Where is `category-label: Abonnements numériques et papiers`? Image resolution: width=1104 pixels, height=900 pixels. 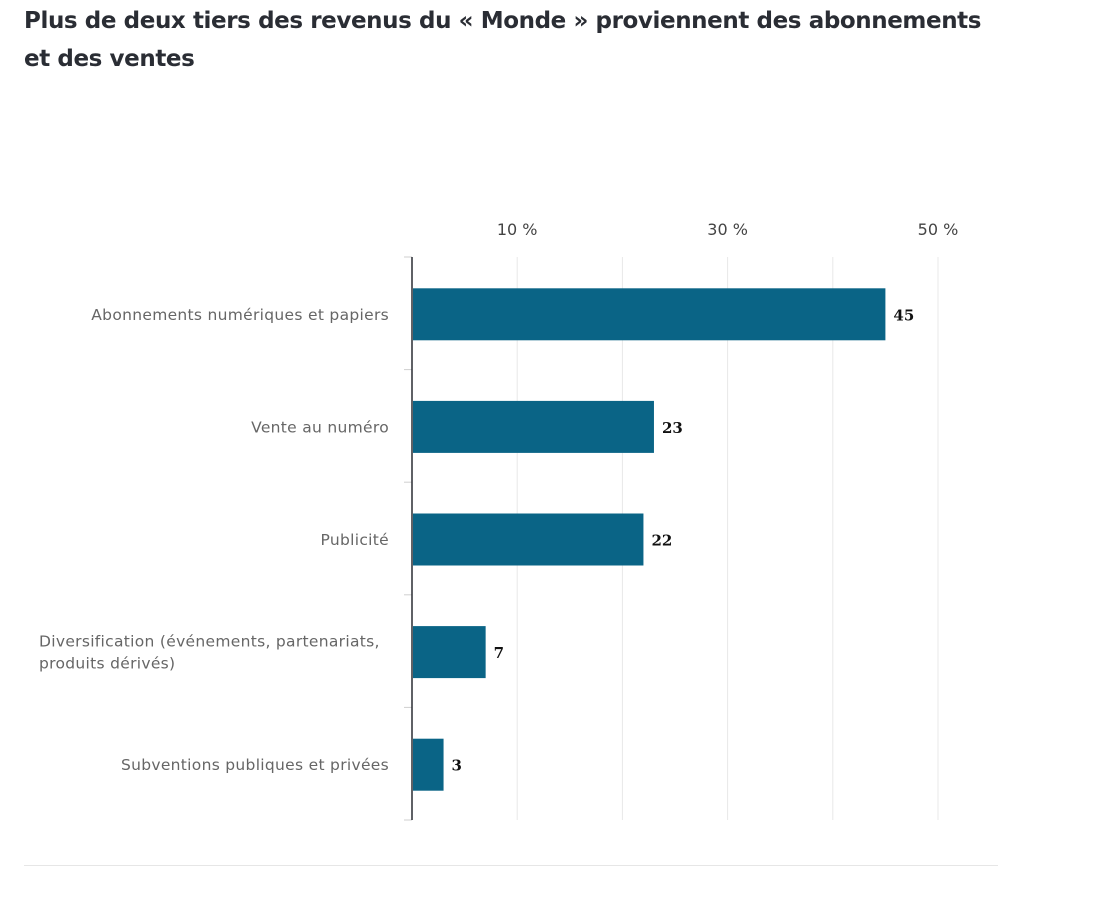 category-label: Abonnements numériques et papiers is located at coordinates (240, 315).